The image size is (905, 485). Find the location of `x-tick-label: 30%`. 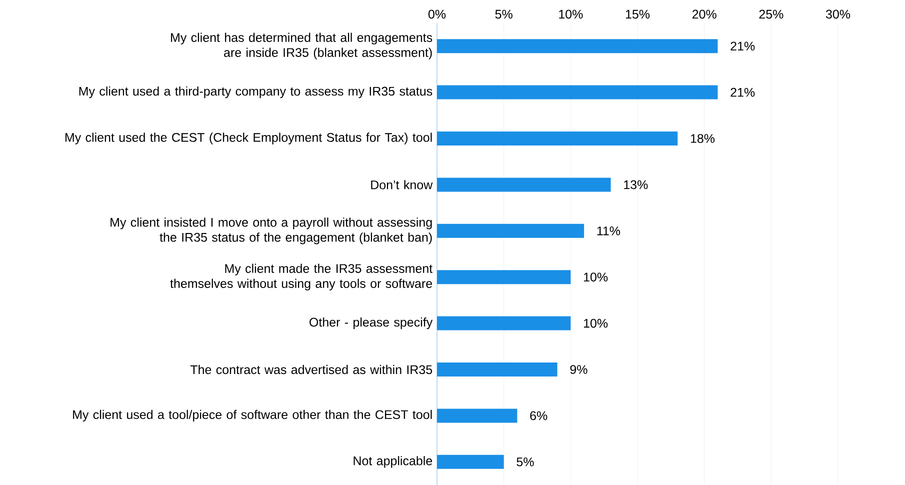

x-tick-label: 30% is located at coordinates (838, 14).